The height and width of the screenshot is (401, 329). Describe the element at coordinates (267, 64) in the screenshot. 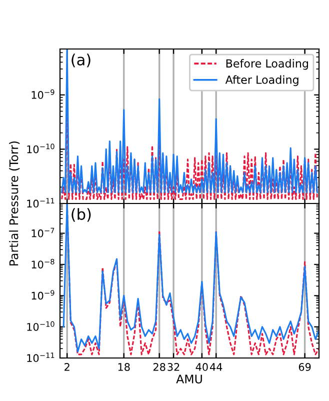

I see `legend-label: Before Loading` at that location.